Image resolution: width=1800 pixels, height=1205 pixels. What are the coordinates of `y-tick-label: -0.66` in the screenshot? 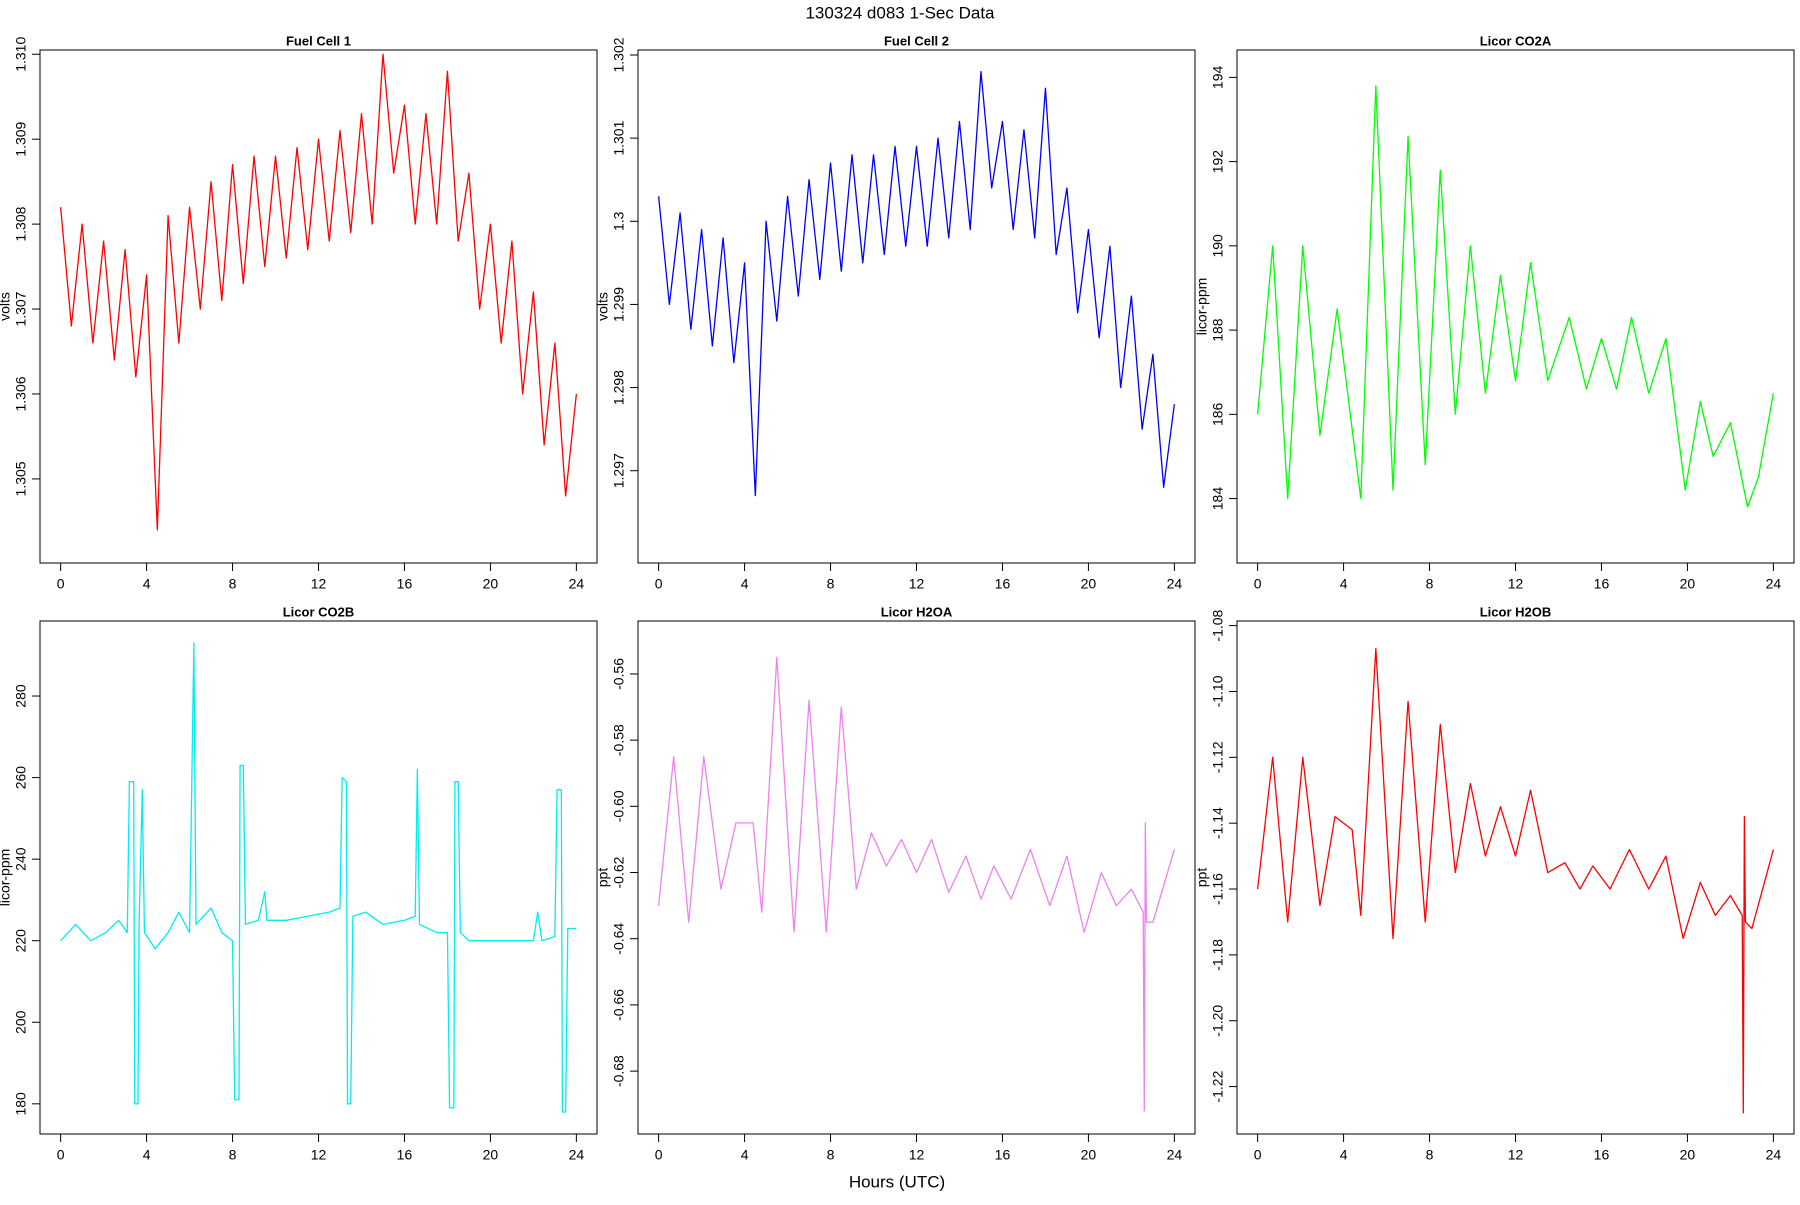 It's located at (619, 1005).